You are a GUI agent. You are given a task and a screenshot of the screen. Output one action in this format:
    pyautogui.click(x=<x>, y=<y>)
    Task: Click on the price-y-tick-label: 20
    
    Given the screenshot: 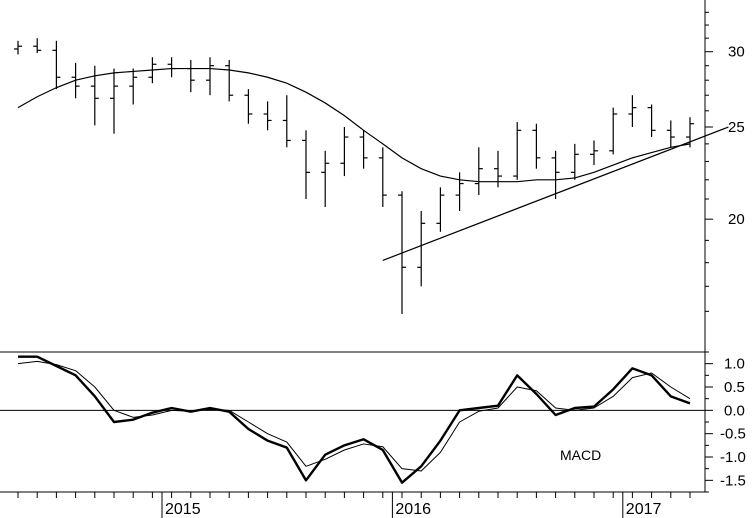 What is the action you would take?
    pyautogui.click(x=736, y=219)
    